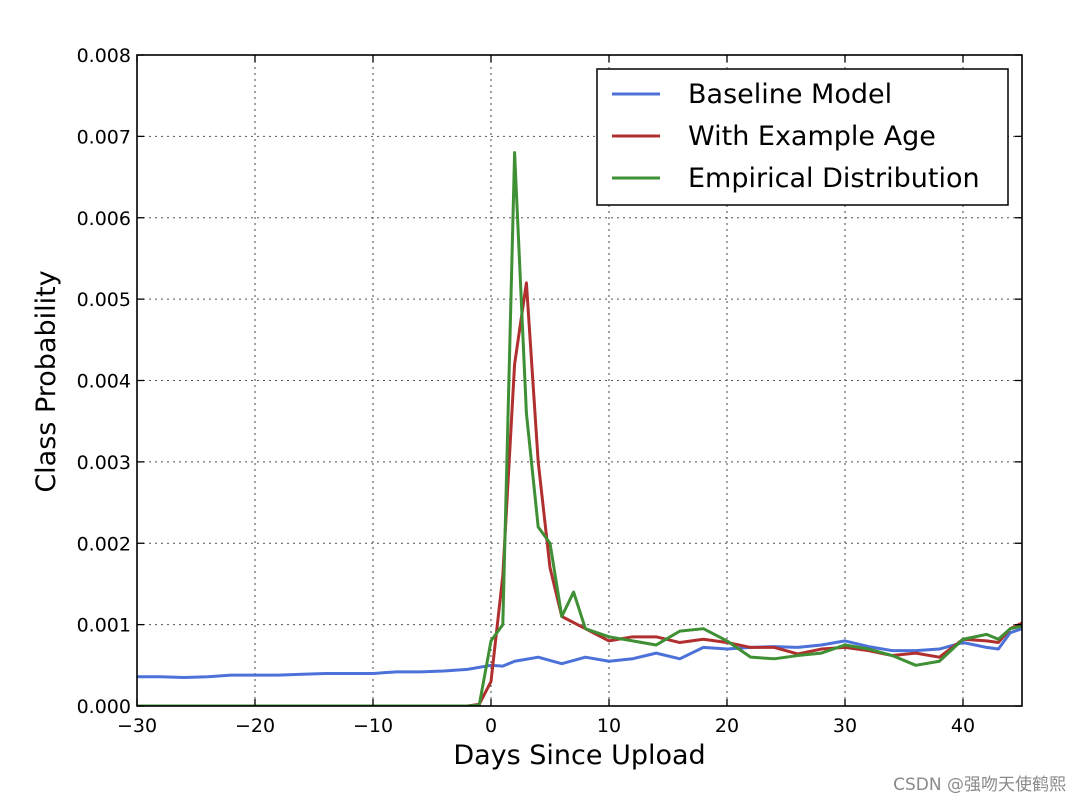 The height and width of the screenshot is (803, 1080). What do you see at coordinates (845, 726) in the screenshot?
I see `x-tick-label: 30` at bounding box center [845, 726].